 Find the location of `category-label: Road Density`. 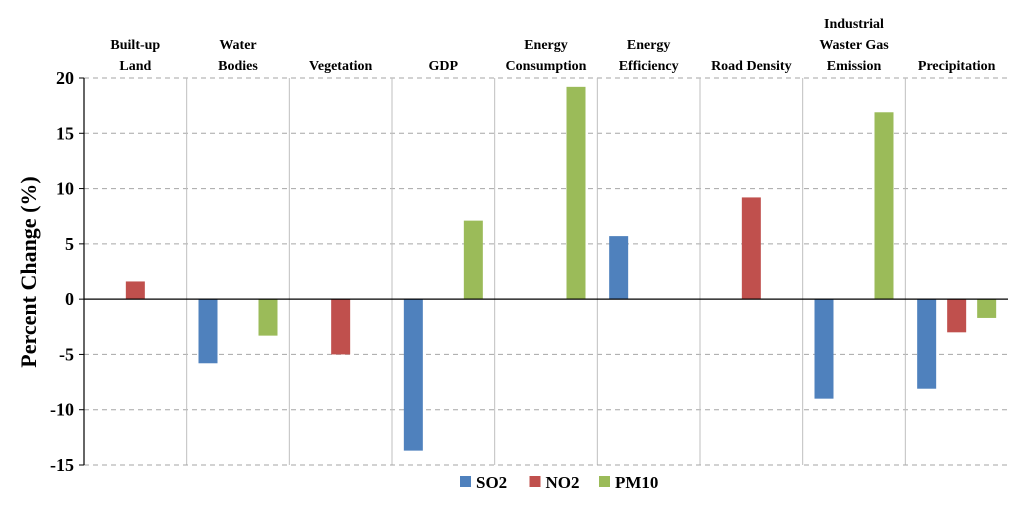

category-label: Road Density is located at coordinates (751, 66).